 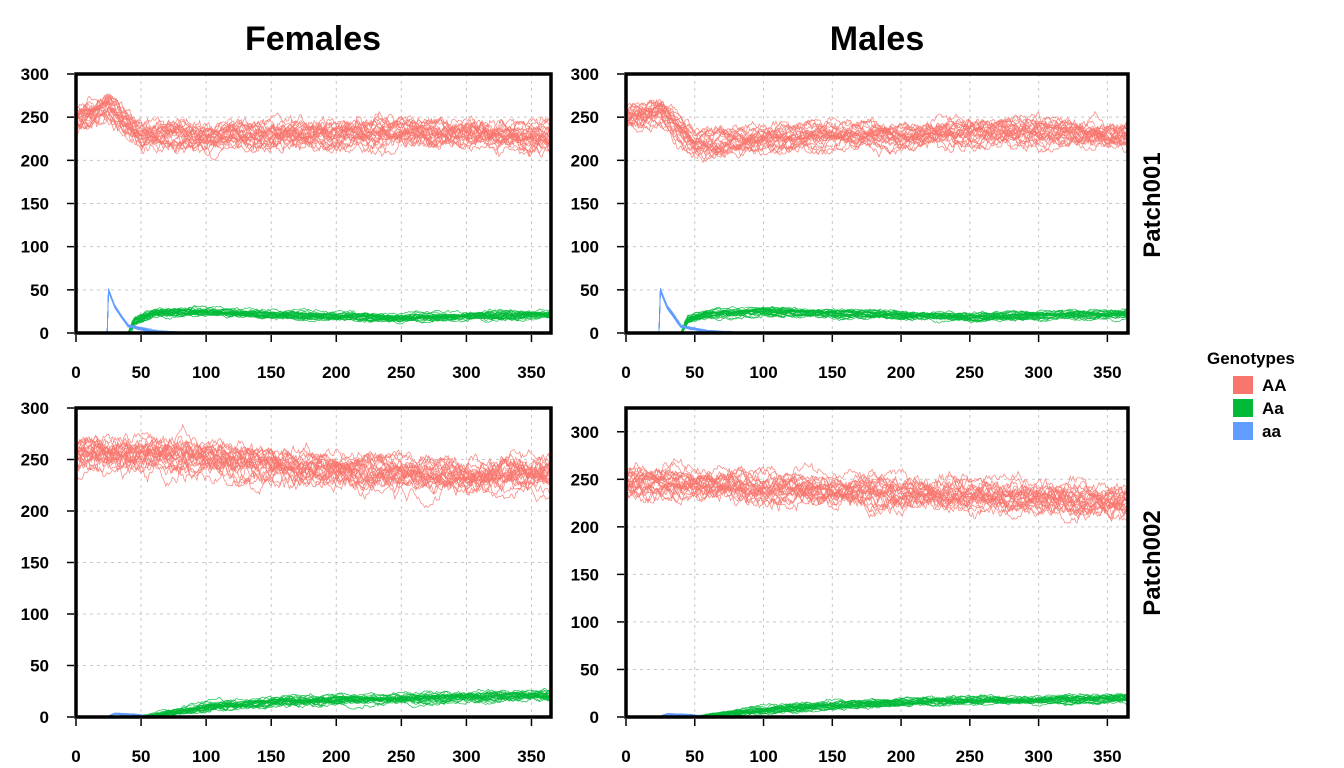 What do you see at coordinates (1274, 385) in the screenshot?
I see `legend-label-aa-homozygous: AA` at bounding box center [1274, 385].